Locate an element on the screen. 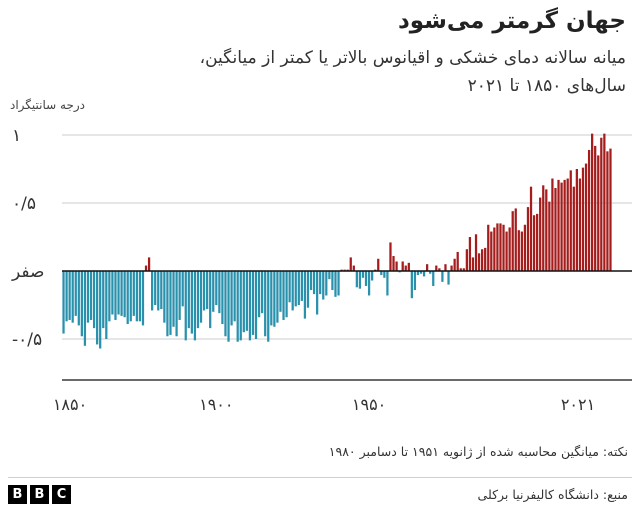 This screenshot has width=640, height=510. x-tick-label: ۲۰۲۱ is located at coordinates (578, 404).